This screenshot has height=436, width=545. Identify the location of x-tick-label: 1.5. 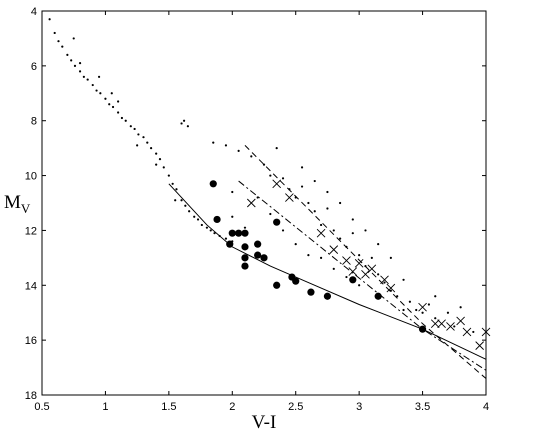
(168, 407).